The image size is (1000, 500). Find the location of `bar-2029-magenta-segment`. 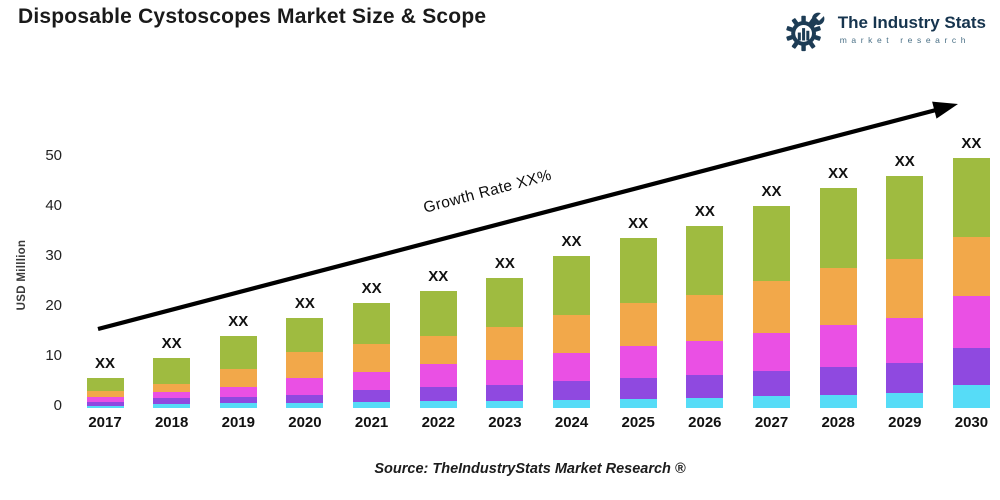

bar-2029-magenta-segment is located at coordinates (905, 340).